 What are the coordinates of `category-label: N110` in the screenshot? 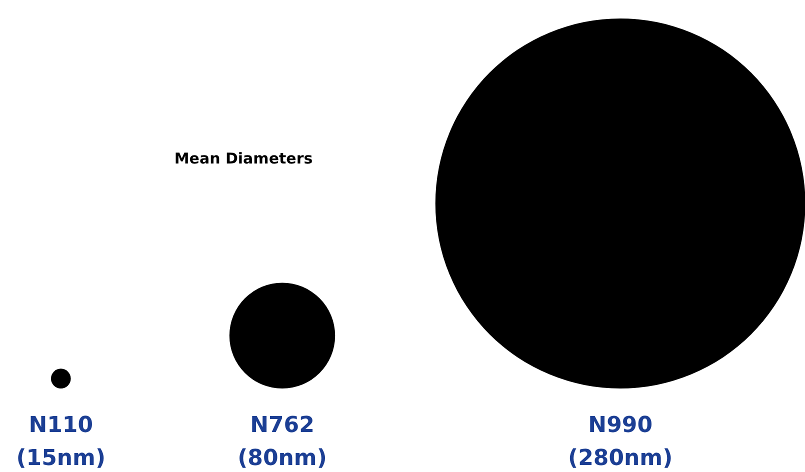 It's located at (61, 425).